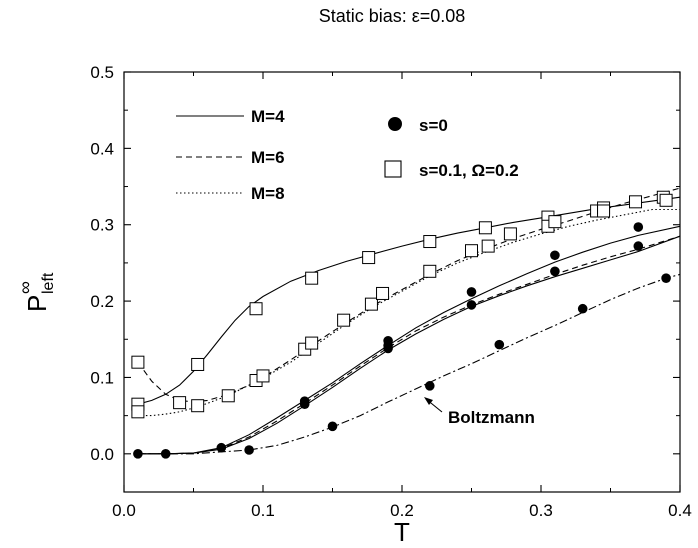 The image size is (698, 548). Describe the element at coordinates (25, 287) in the screenshot. I see `y-axis-title-sup: ∞` at that location.